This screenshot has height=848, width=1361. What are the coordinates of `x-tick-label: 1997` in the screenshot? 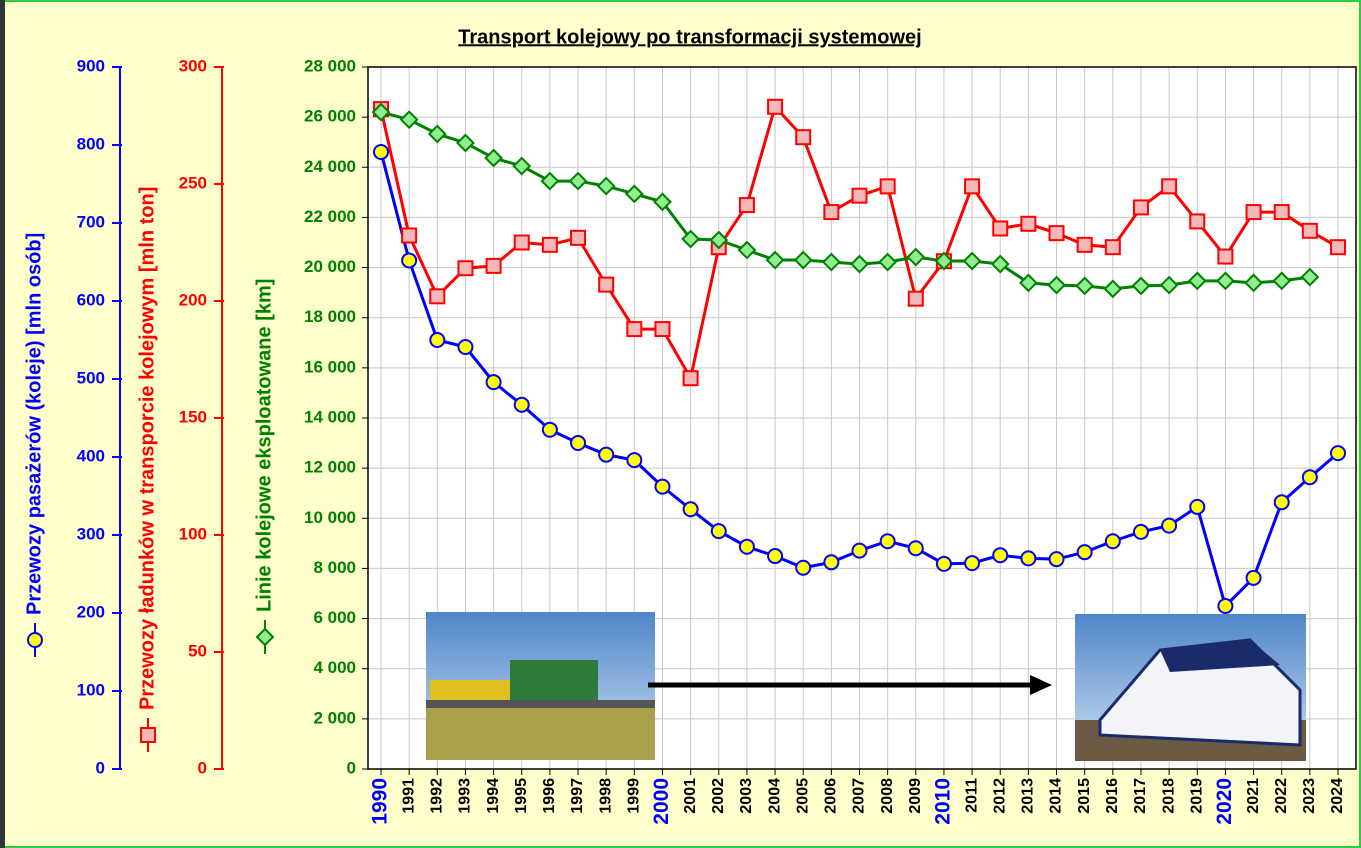 It's located at (577, 796).